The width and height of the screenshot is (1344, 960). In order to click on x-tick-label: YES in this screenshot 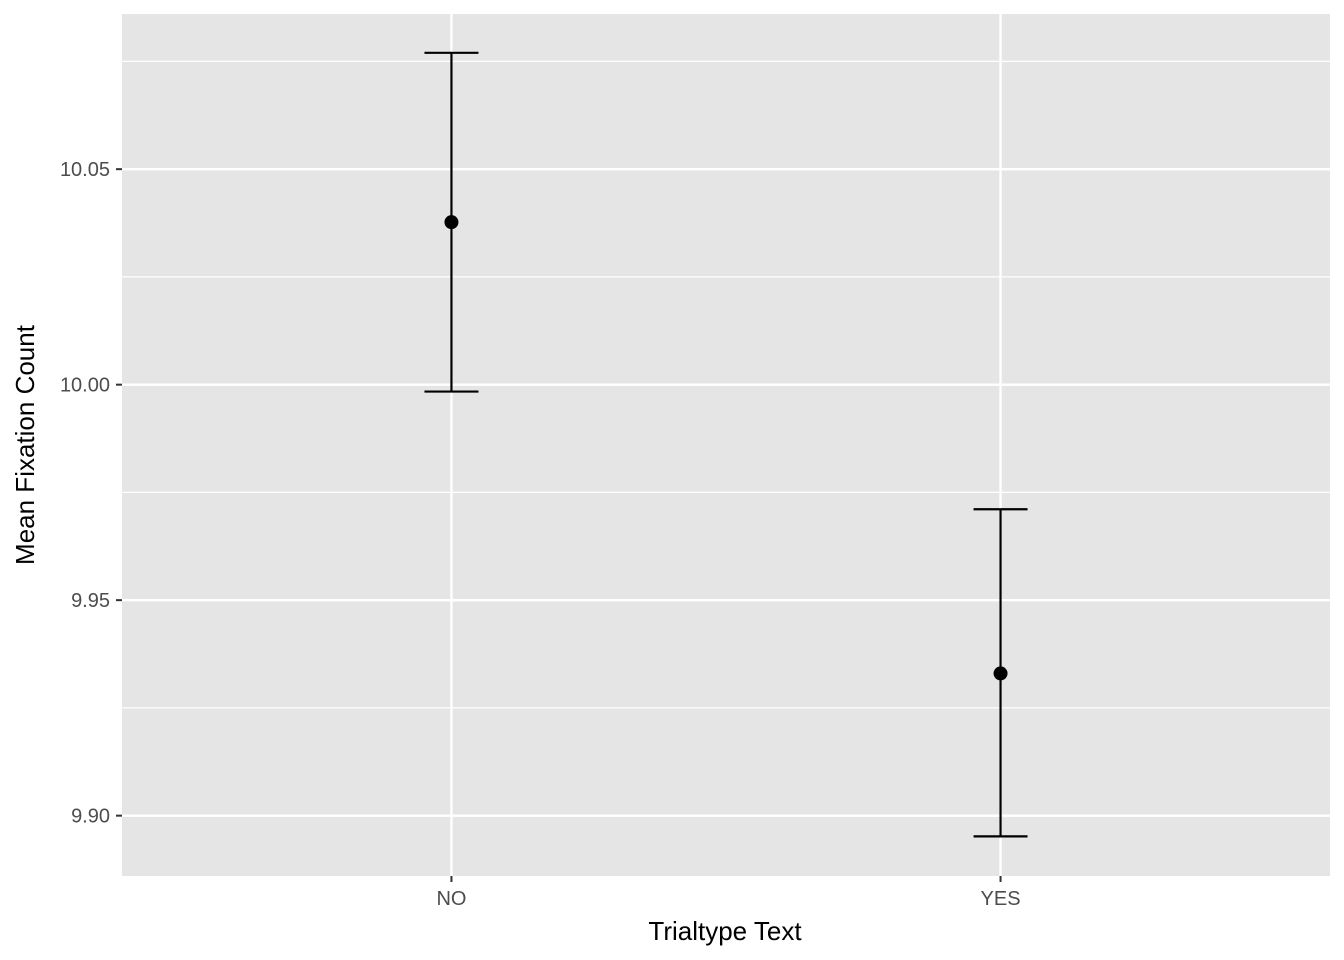, I will do `click(1001, 899)`.